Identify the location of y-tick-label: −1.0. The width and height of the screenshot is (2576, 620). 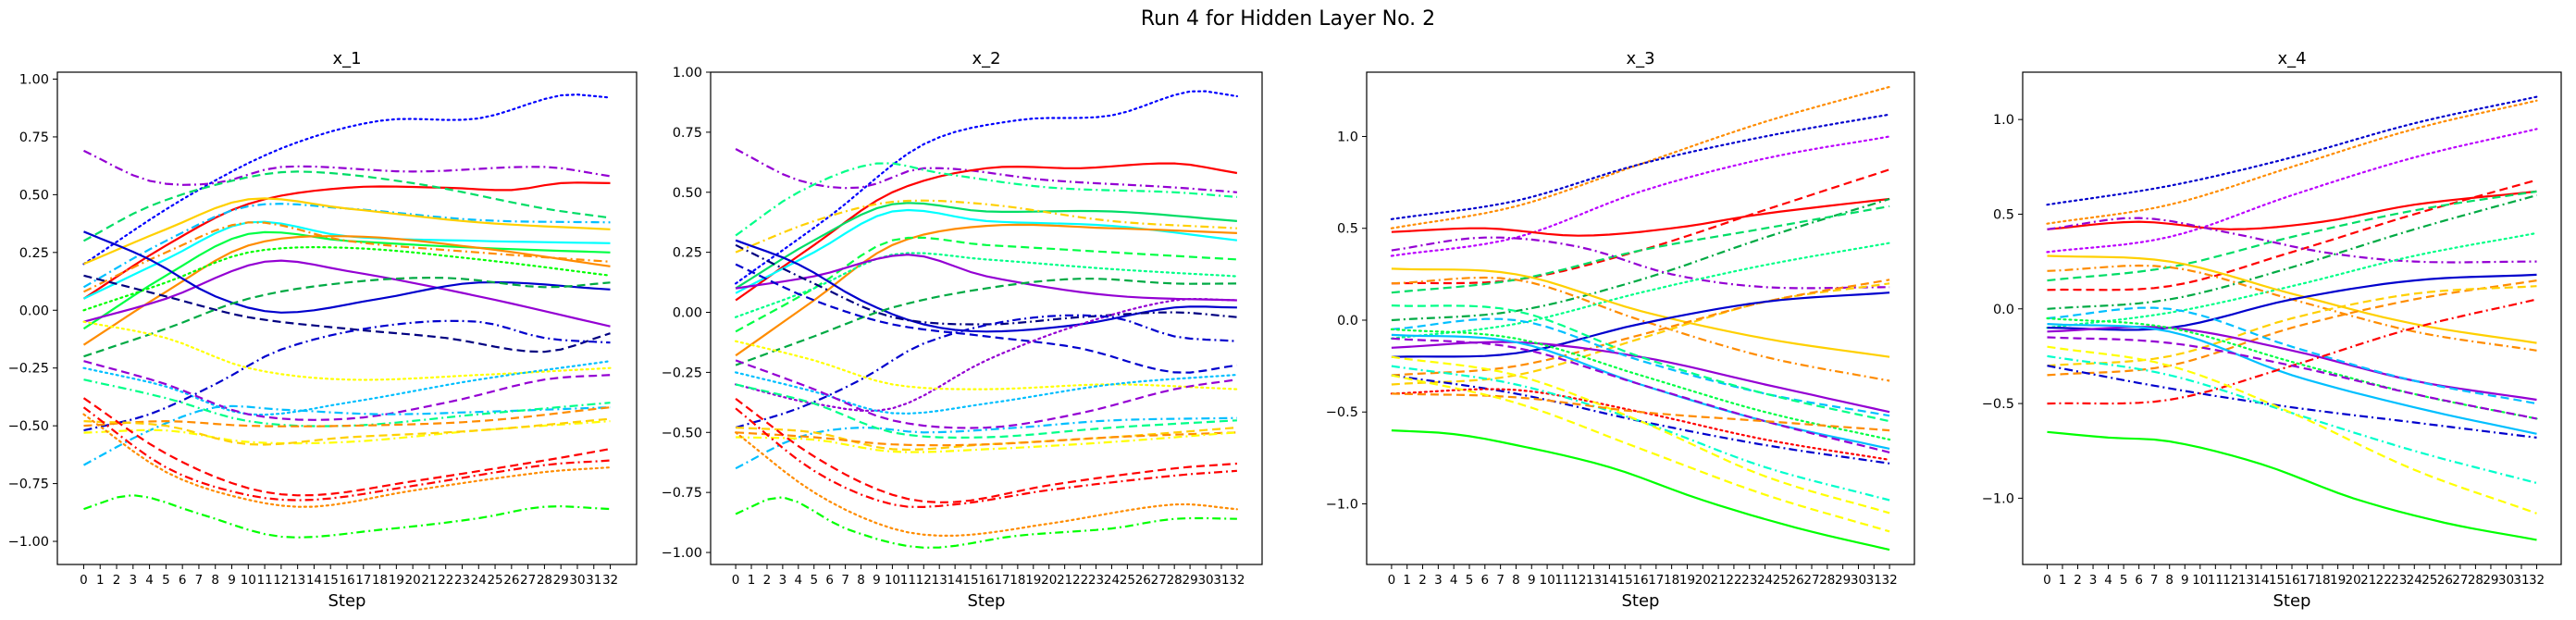
(1342, 504).